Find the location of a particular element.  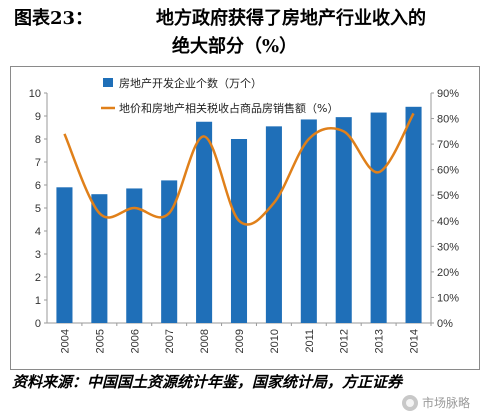

chart-title: 地方政府获得了房地产行业收入的 is located at coordinates (291, 18).